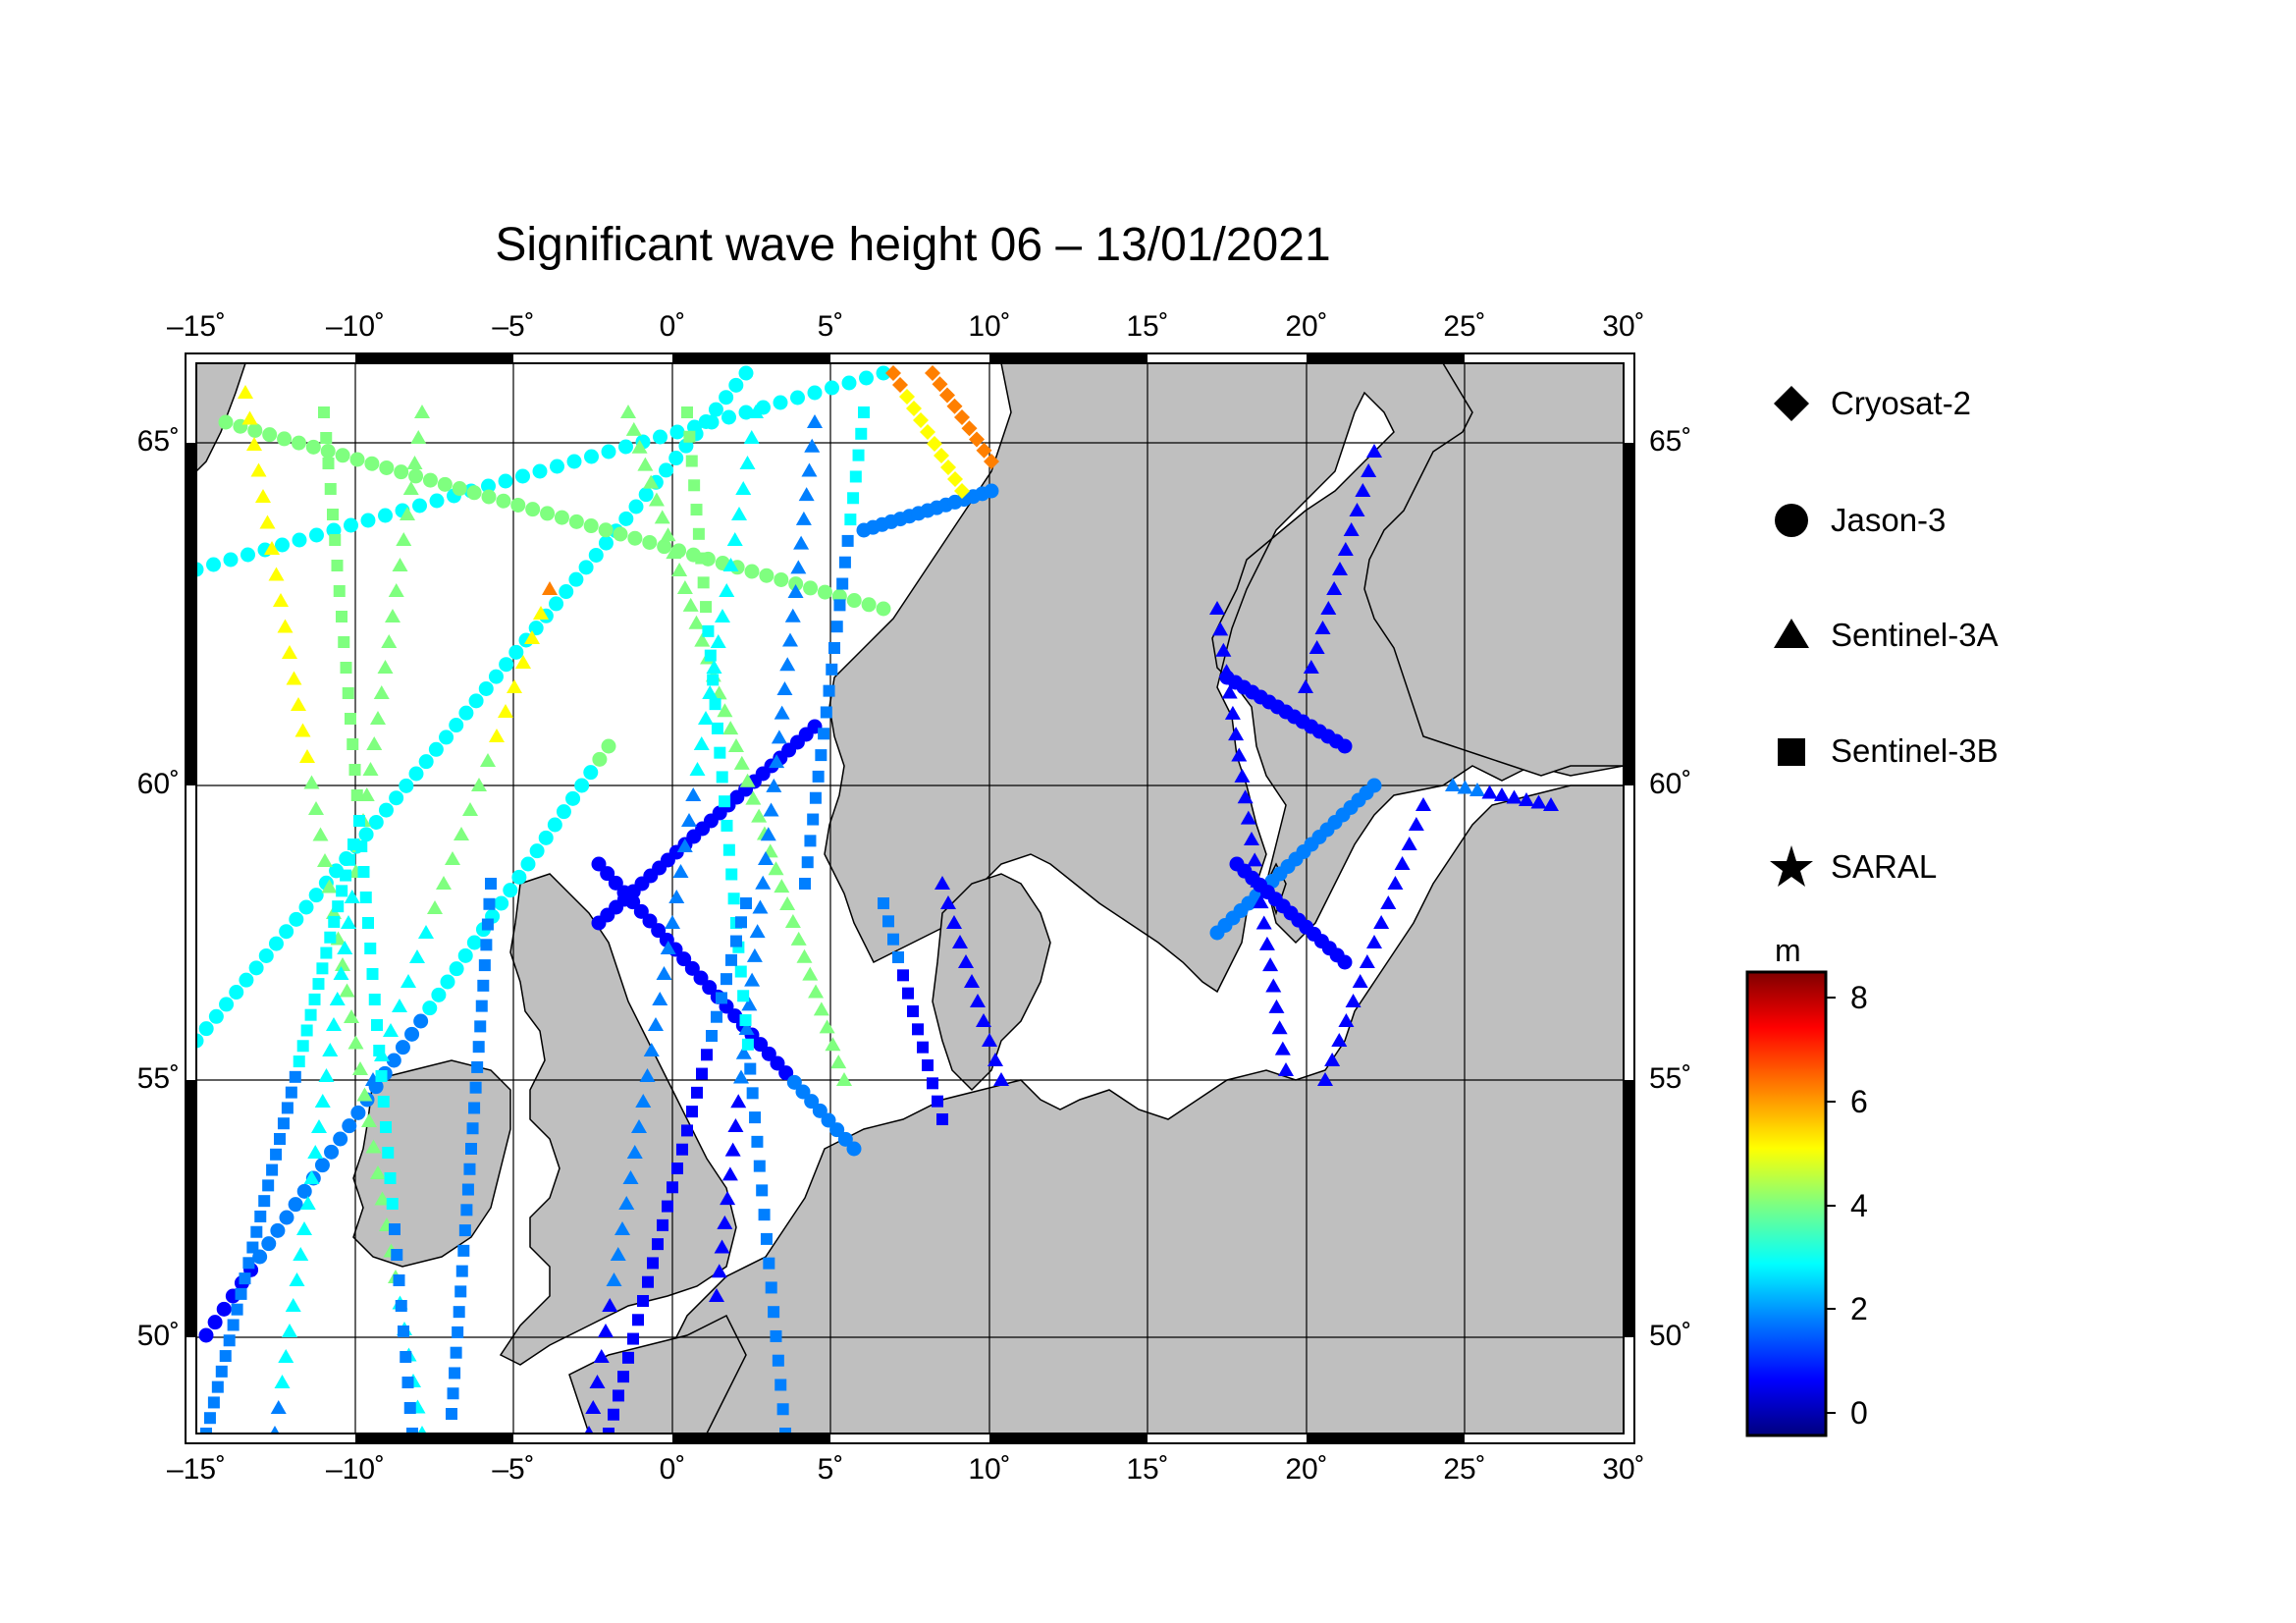 The image size is (2296, 1623). Describe the element at coordinates (992, 982) in the screenshot. I see `land-denmark` at that location.